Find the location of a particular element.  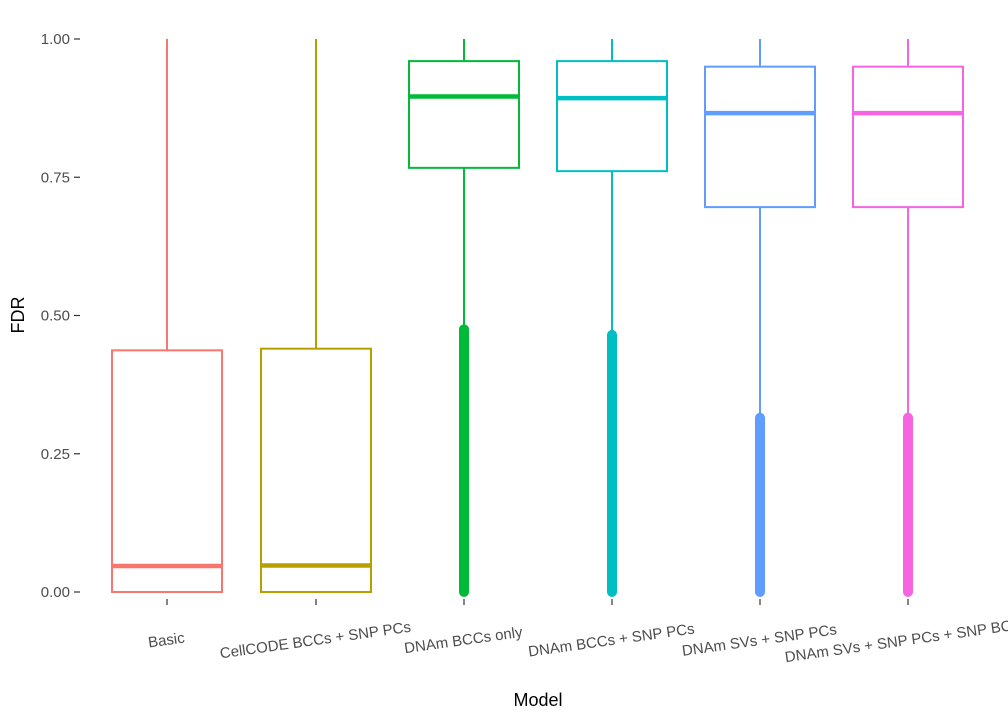

x-tick-label: DNAm BCCs only is located at coordinates (463, 640).